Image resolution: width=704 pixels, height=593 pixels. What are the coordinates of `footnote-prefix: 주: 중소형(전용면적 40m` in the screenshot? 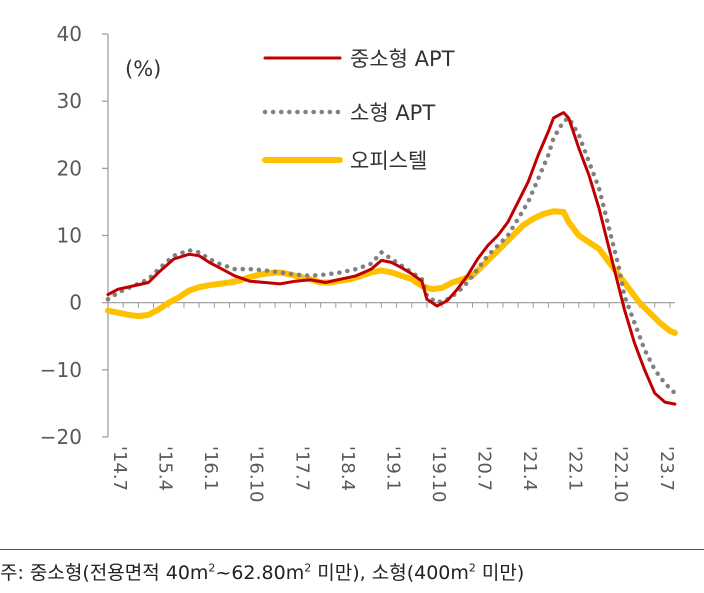 It's located at (104, 573).